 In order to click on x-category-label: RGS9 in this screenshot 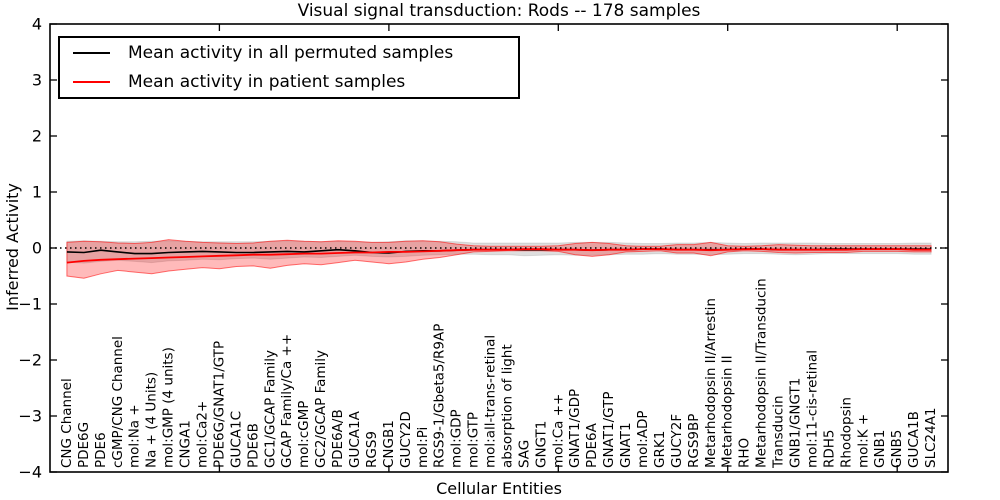, I will do `click(372, 449)`.